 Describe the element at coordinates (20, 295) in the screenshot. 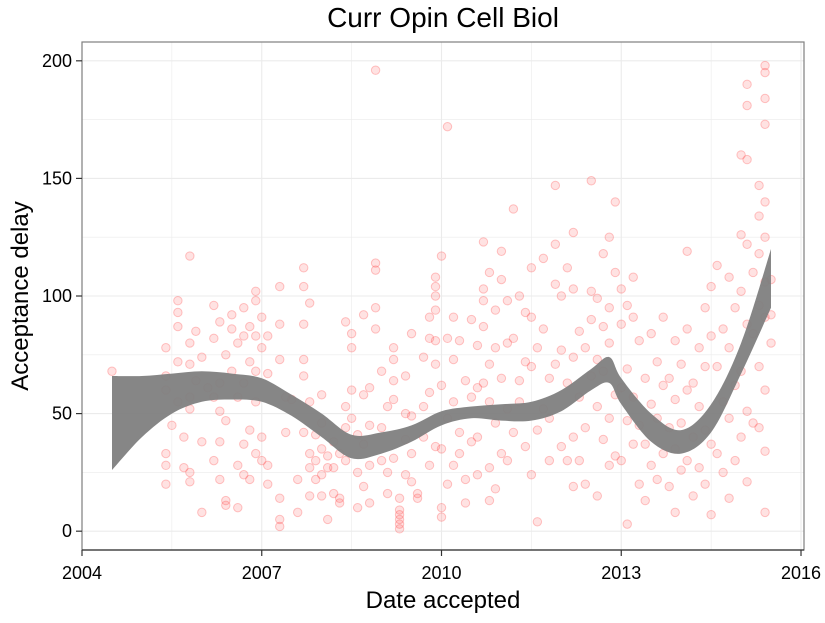

I see `y-axis-title: Acceptance delay` at that location.